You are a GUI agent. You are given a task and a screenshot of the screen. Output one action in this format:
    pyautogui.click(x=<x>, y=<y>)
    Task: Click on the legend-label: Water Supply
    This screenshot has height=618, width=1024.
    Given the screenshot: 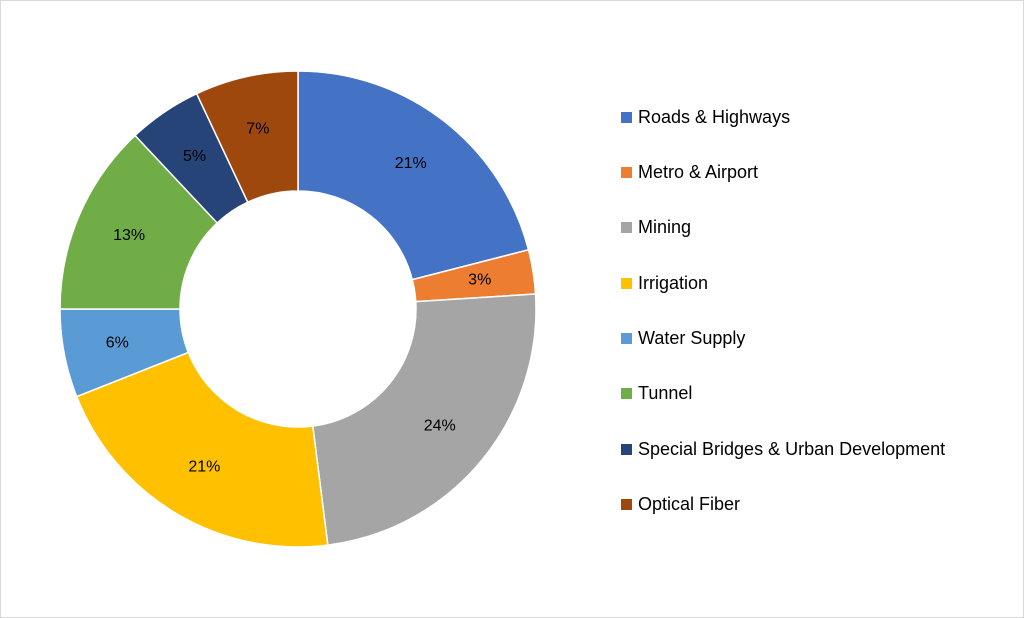 What is the action you would take?
    pyautogui.click(x=692, y=338)
    